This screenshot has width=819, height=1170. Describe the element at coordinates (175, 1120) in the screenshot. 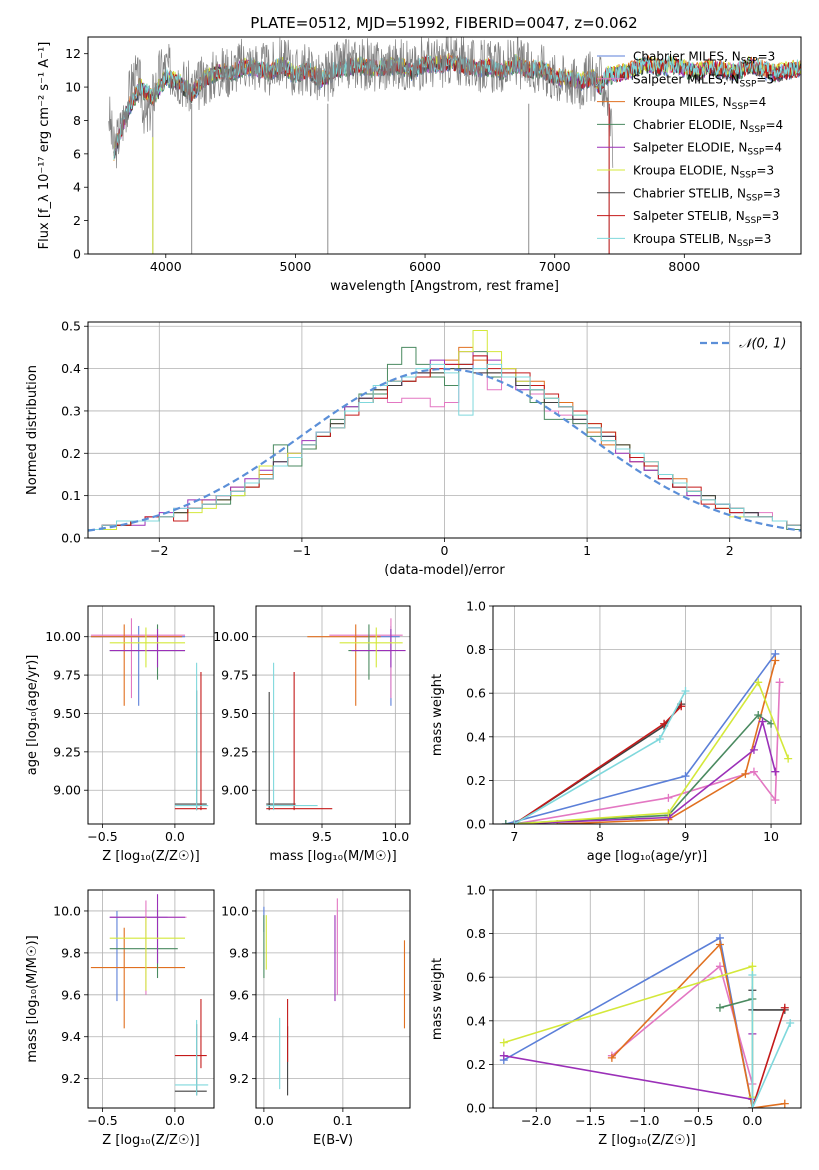

I see `z-mass-xtick-label: 0.0` at that location.